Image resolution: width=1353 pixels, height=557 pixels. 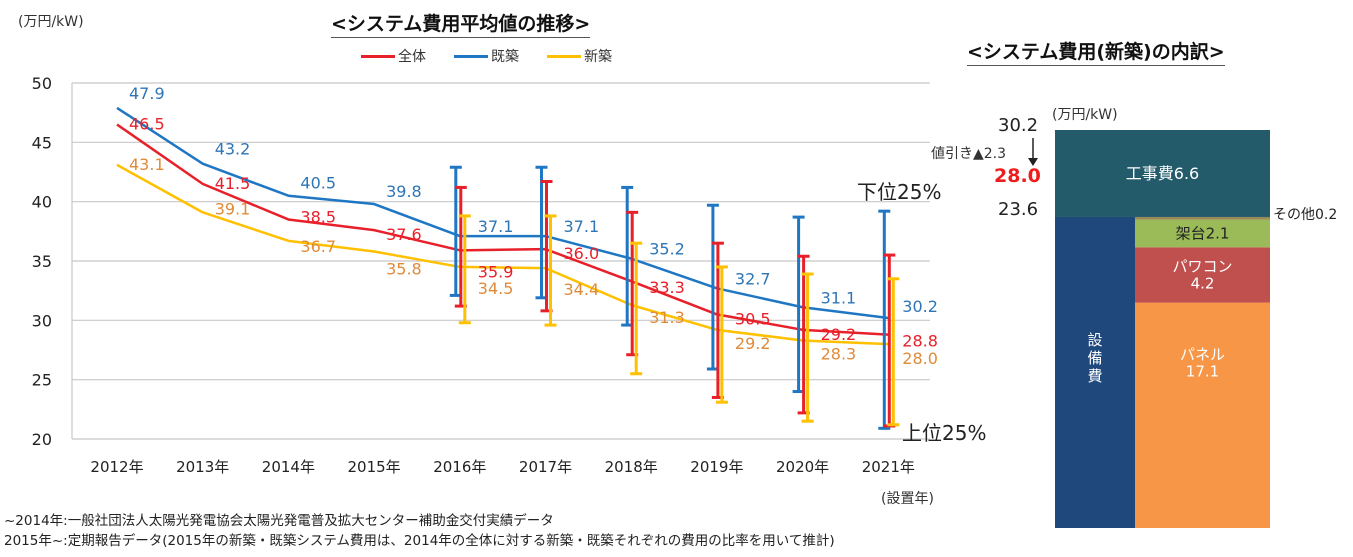 I want to click on y-tick-label: 25, so click(x=42, y=380).